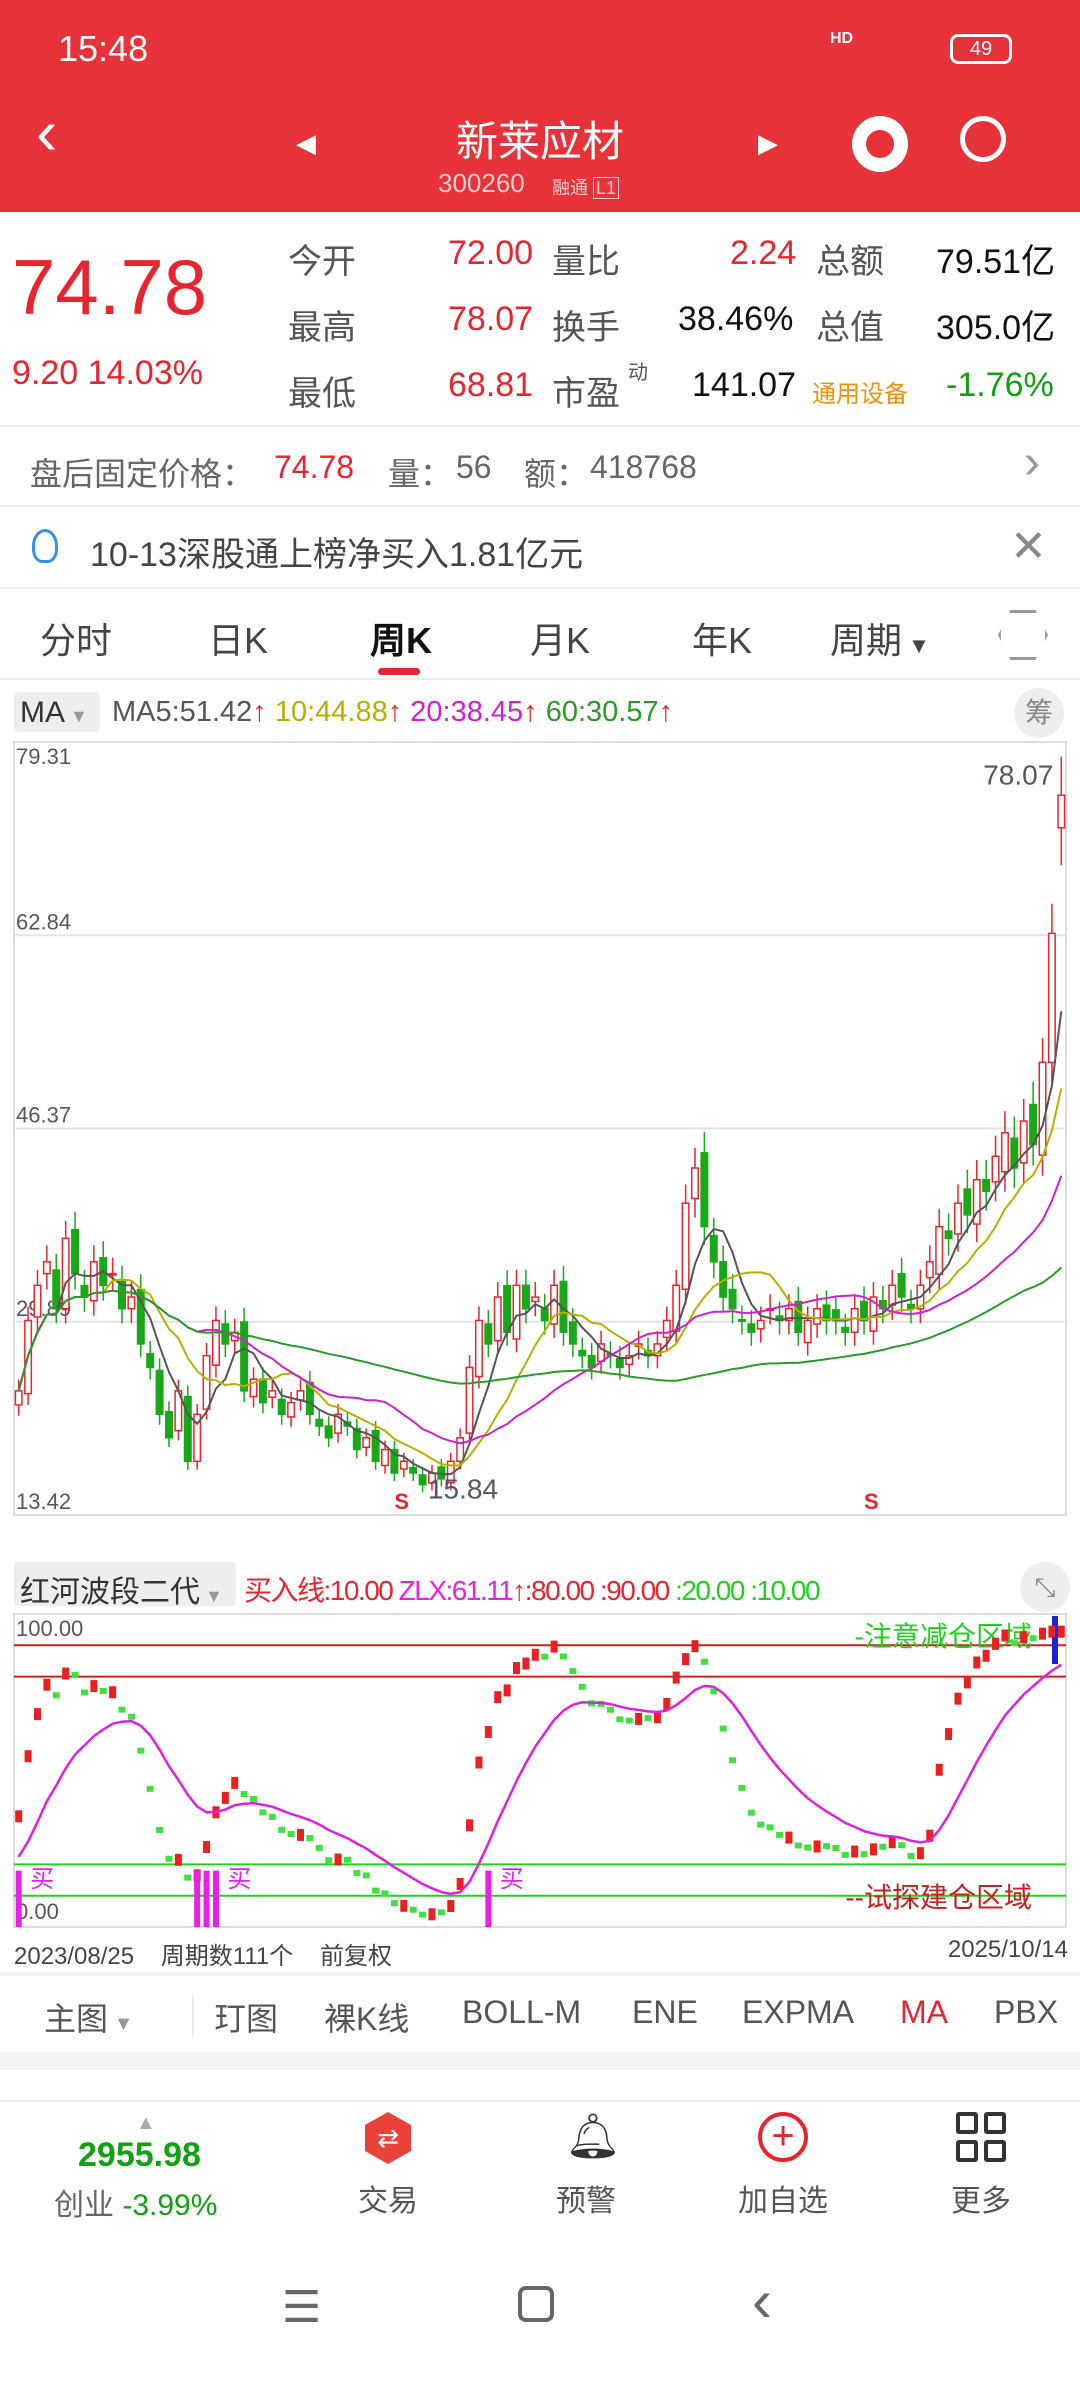 This screenshot has height=2400, width=1080. Describe the element at coordinates (560, 638) in the screenshot. I see `tab-3: 月K` at that location.